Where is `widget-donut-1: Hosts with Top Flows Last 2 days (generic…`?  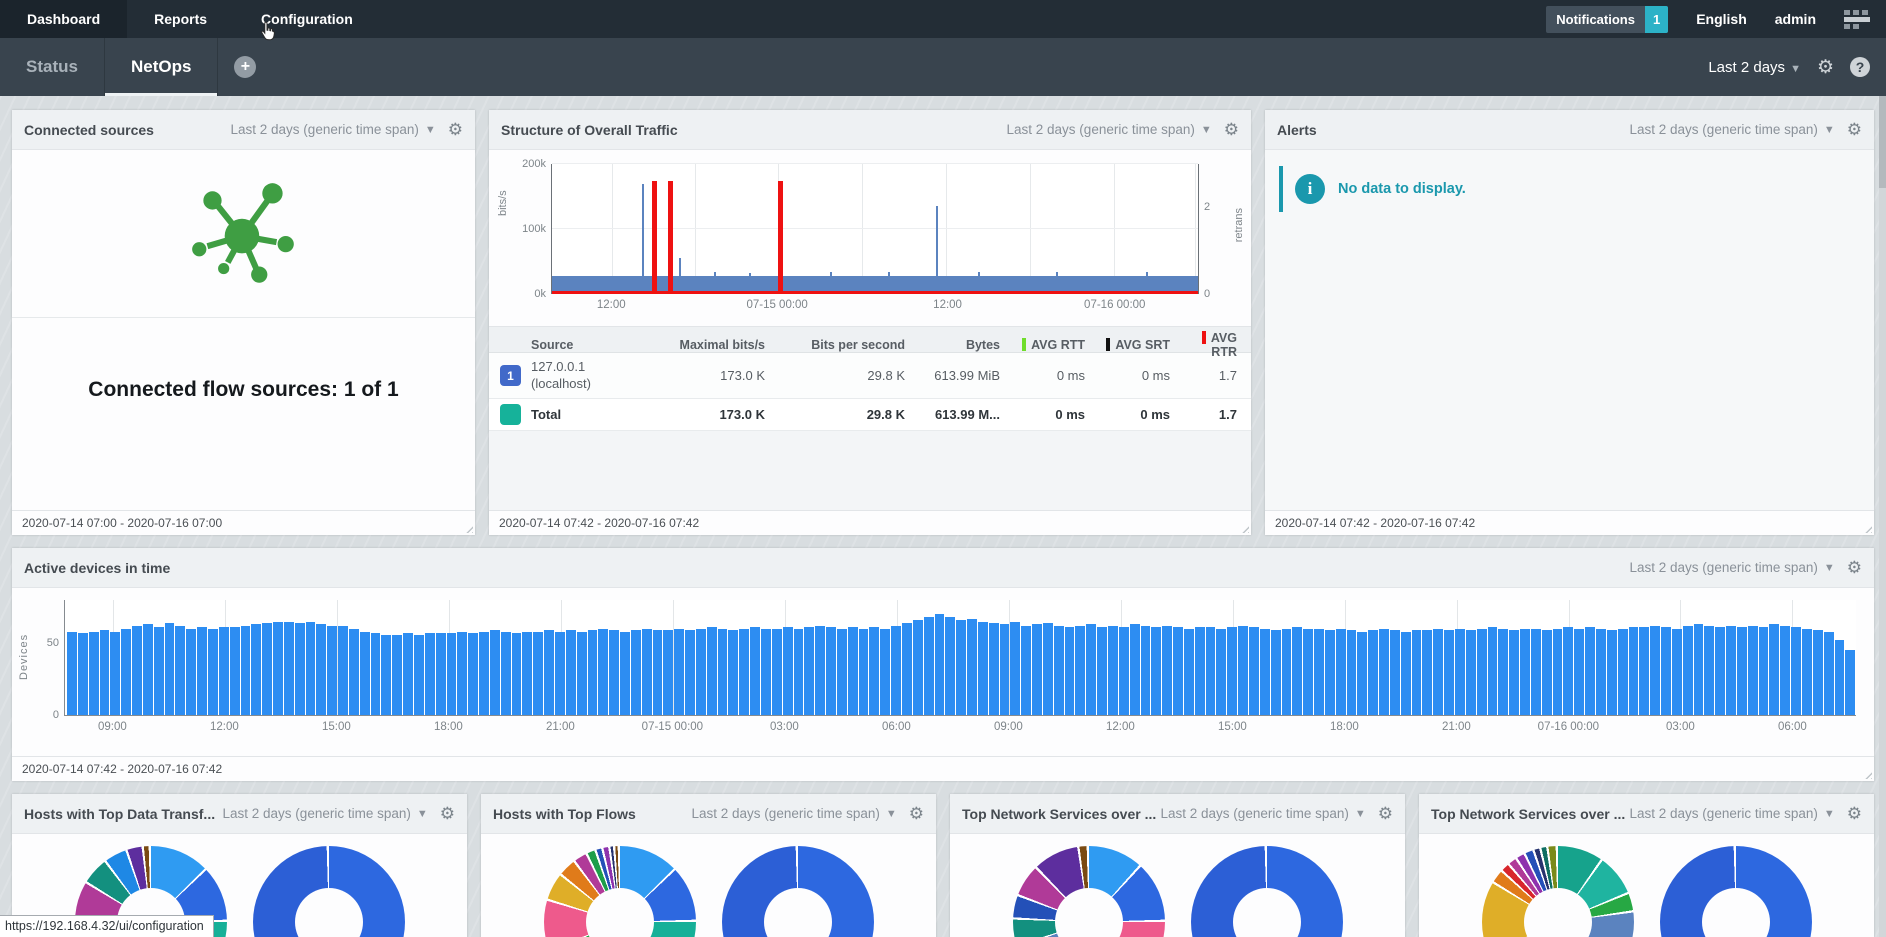
widget-donut-1: Hosts with Top Flows Last 2 days (generic… is located at coordinates (708, 865).